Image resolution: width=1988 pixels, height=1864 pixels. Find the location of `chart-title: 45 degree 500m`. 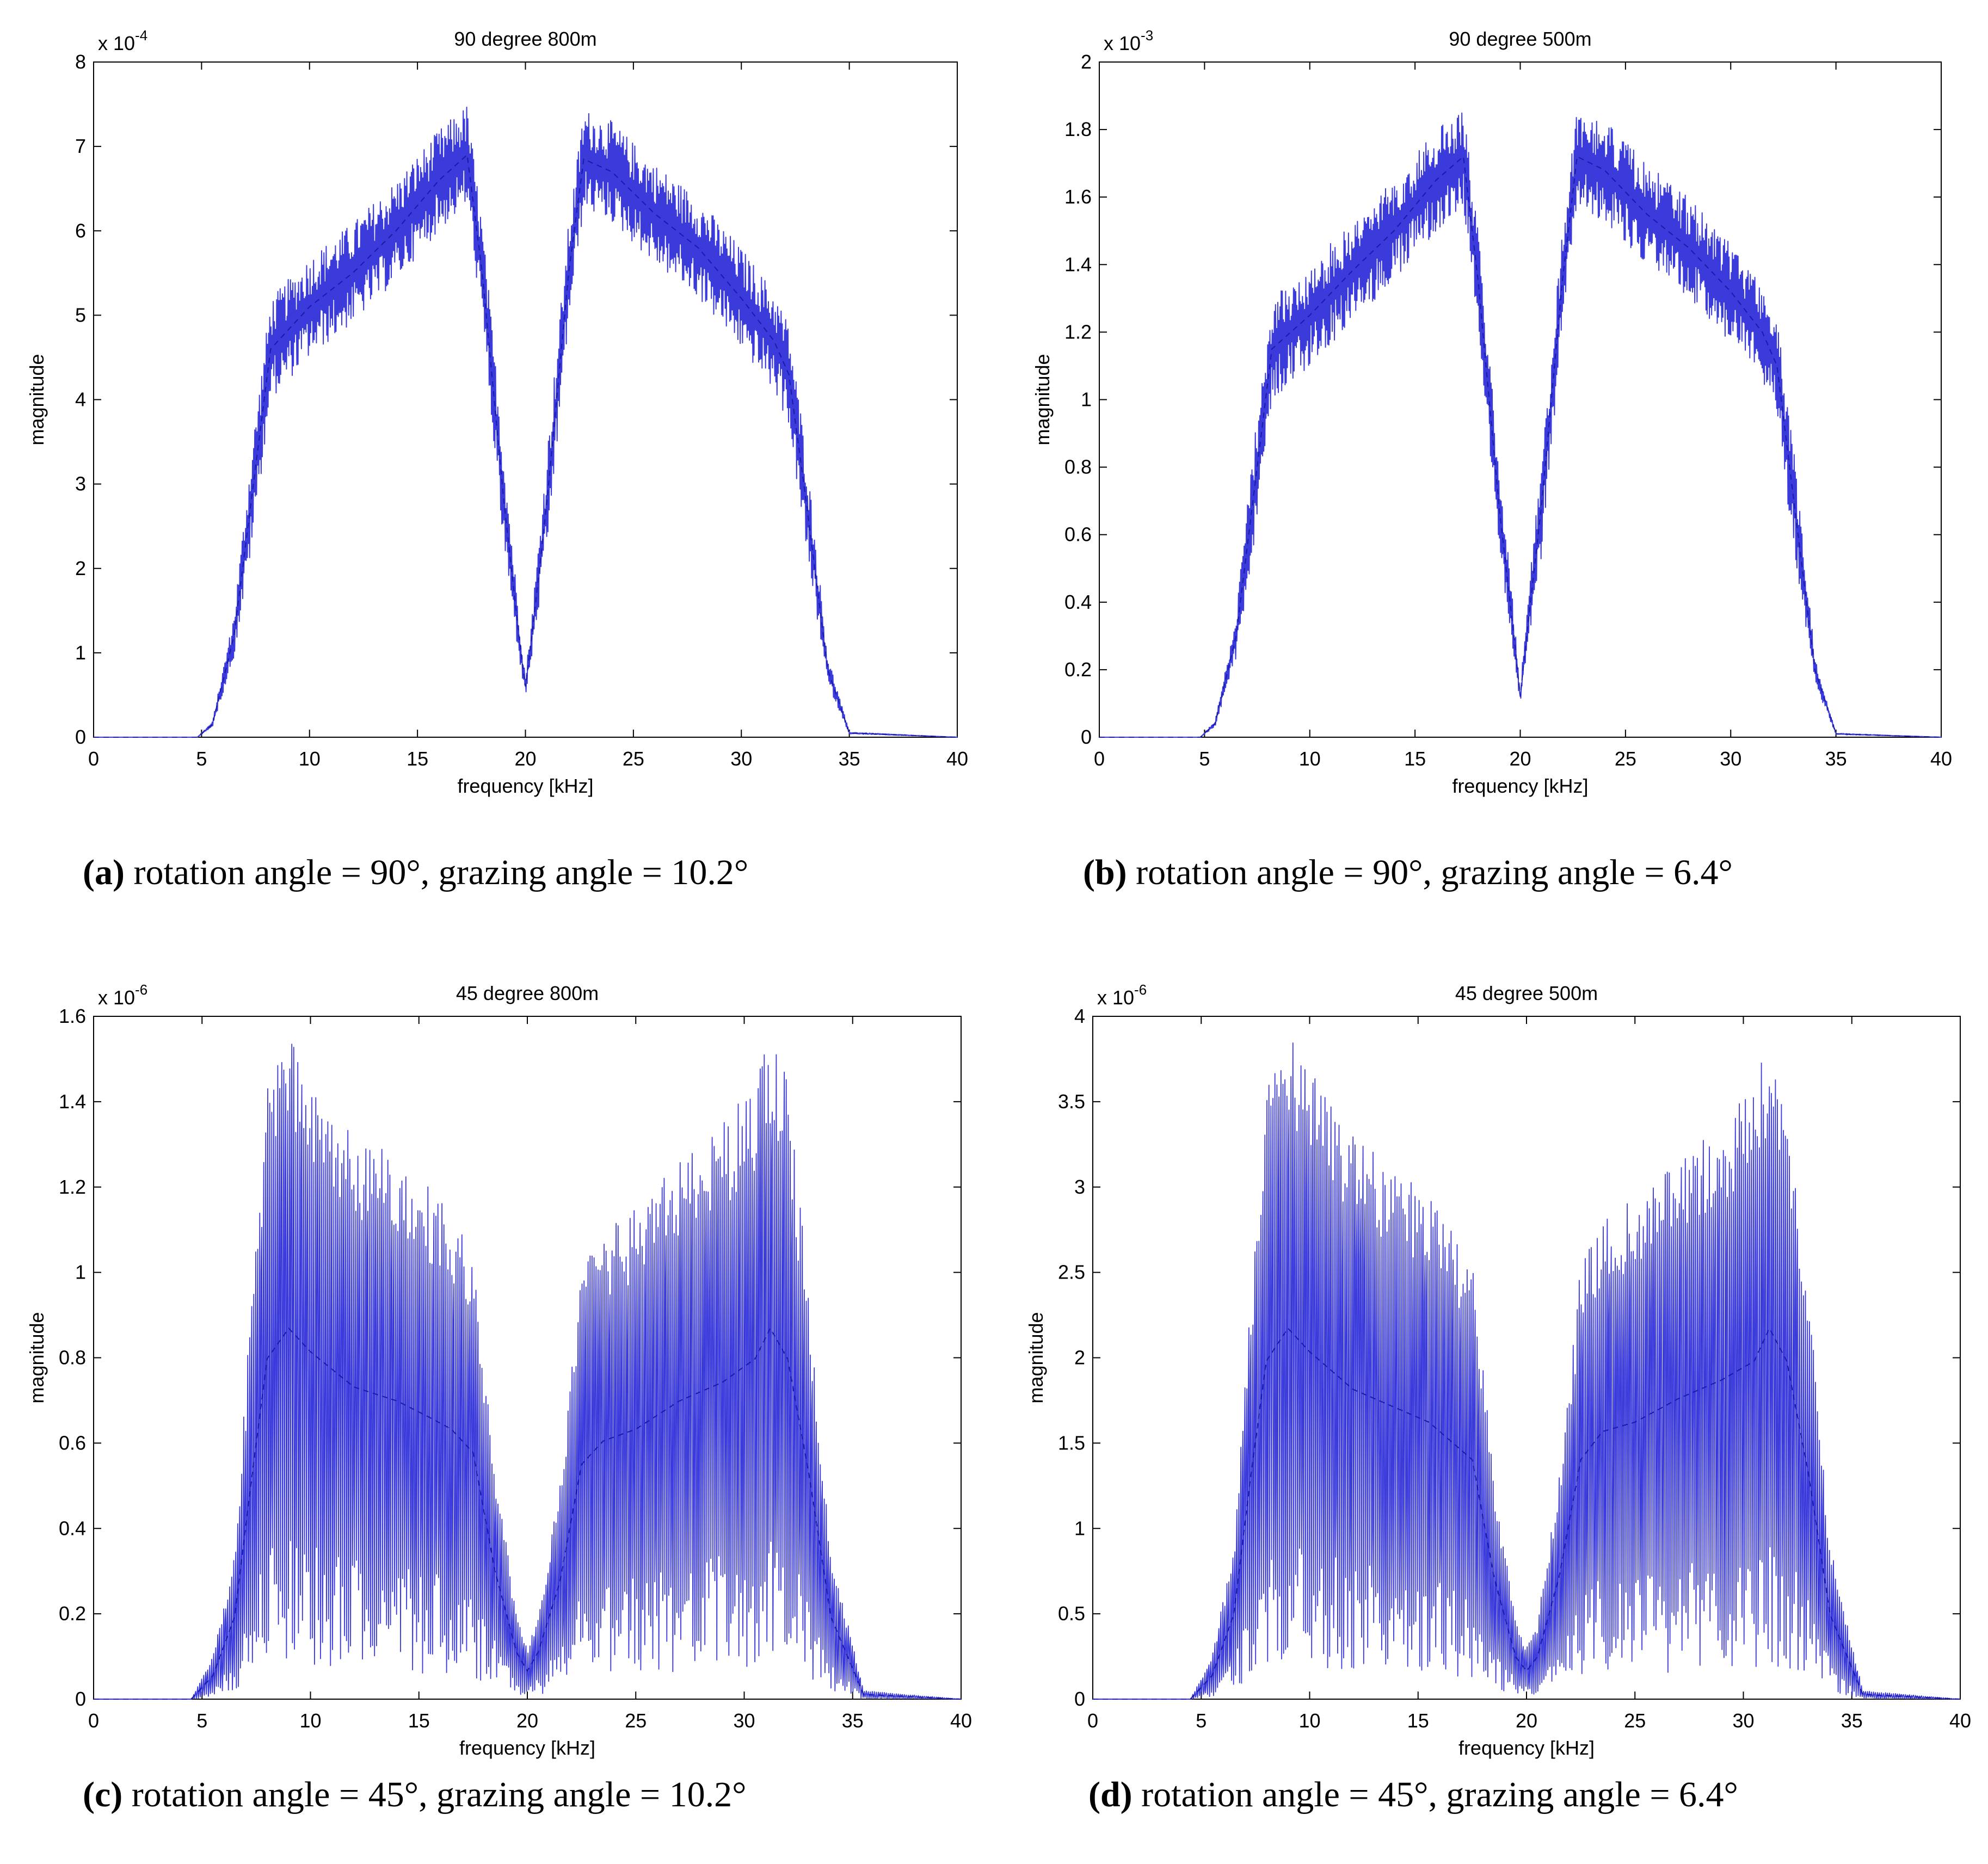

chart-title: 45 degree 500m is located at coordinates (1527, 993).